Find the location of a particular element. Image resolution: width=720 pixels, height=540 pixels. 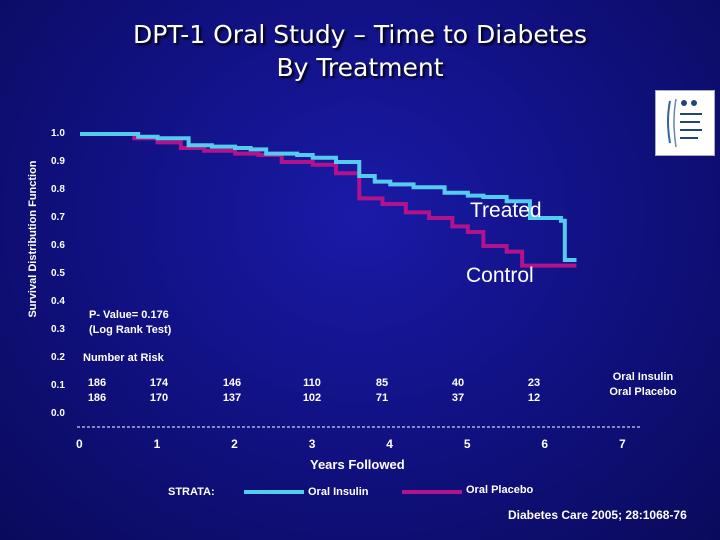

risk-table-column: 146 137 is located at coordinates (232, 391).